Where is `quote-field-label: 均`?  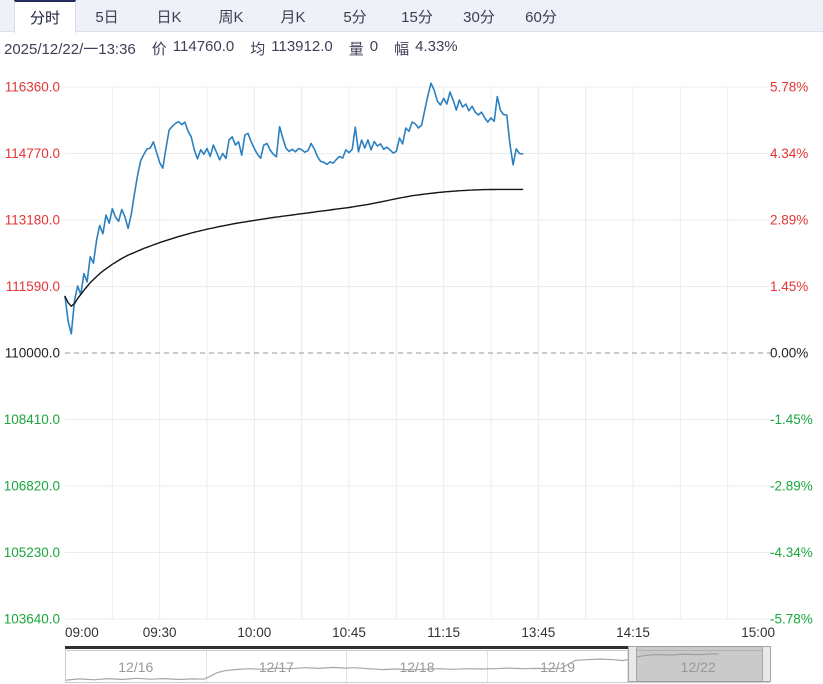
quote-field-label: 均 is located at coordinates (258, 49).